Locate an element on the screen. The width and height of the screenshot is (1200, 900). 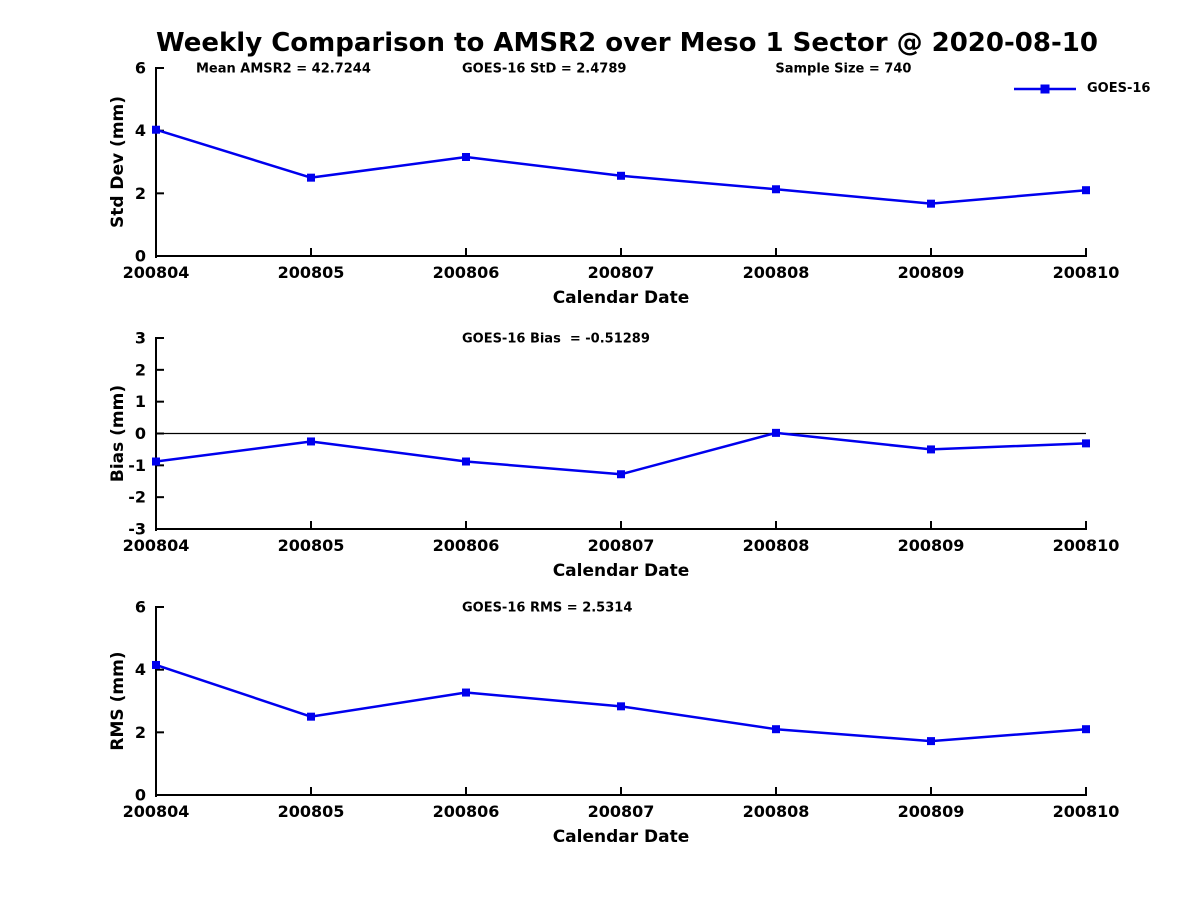
legend-label: GOES-16 is located at coordinates (1119, 88).